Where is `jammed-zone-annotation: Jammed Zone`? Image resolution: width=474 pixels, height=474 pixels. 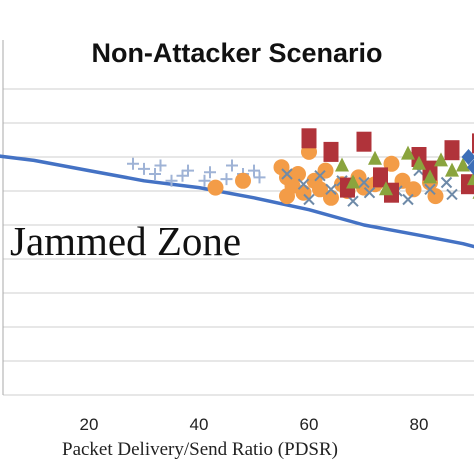
jammed-zone-annotation: Jammed Zone is located at coordinates (125, 241).